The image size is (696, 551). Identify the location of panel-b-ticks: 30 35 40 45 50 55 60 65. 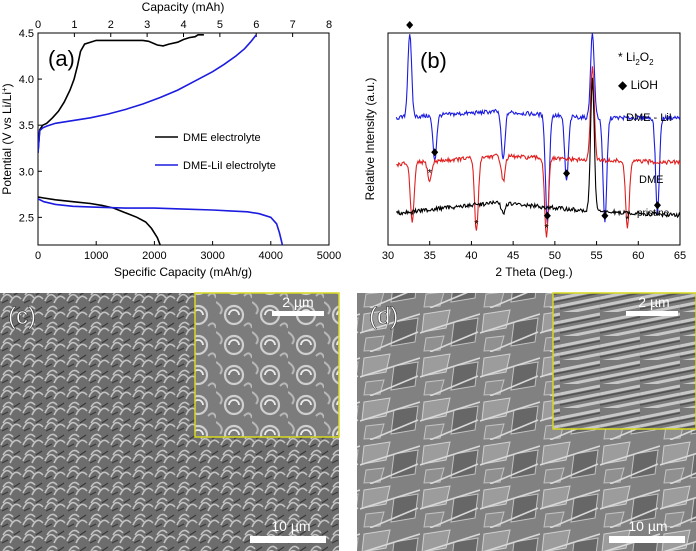
(534, 251).